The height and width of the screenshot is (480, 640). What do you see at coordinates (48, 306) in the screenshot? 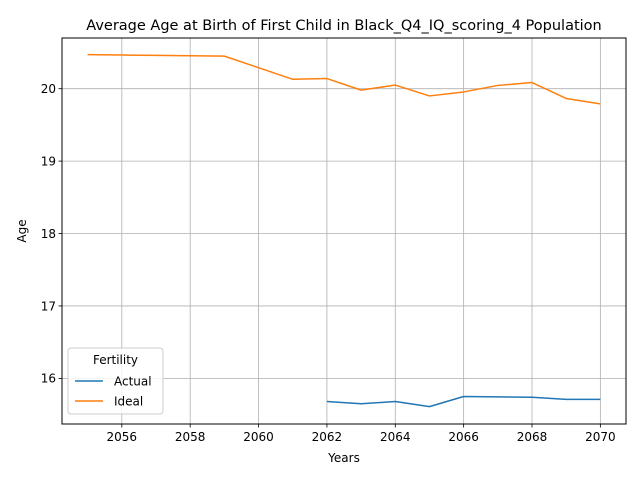
I see `y-tick-label: 17` at bounding box center [48, 306].